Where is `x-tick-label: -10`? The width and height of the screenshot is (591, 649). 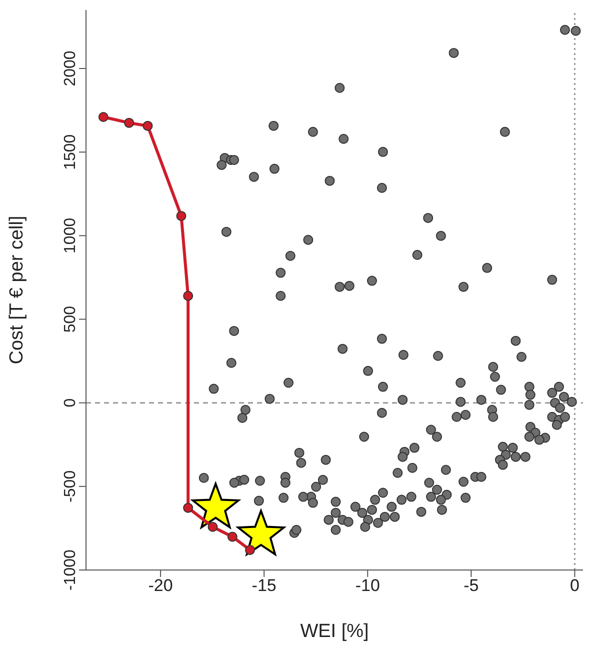
x-tick-label: -10 is located at coordinates (367, 586).